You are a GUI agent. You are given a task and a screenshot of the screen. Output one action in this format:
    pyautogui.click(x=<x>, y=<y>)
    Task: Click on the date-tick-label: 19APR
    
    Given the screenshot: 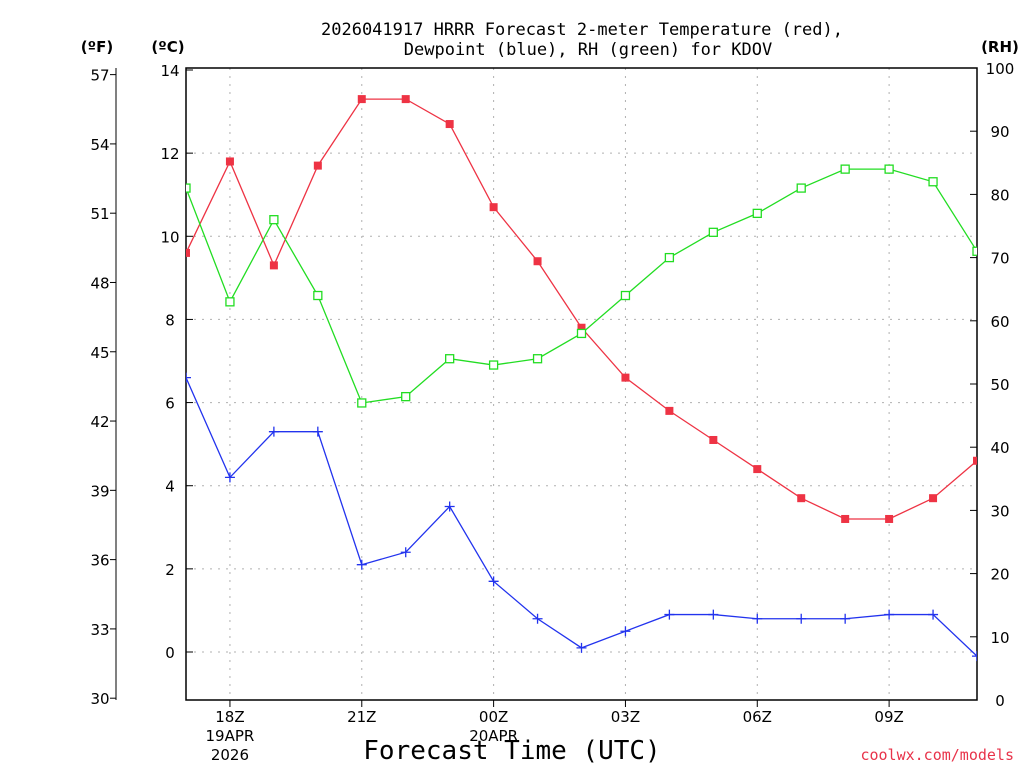 What is the action you would take?
    pyautogui.click(x=230, y=736)
    